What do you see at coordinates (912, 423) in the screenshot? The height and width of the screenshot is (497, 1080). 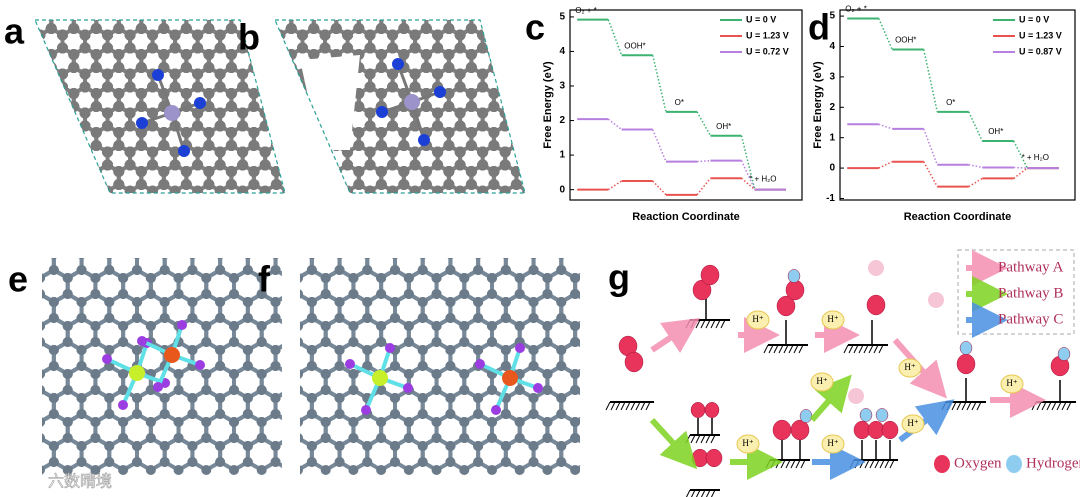 I see `proton-label: H⁺` at bounding box center [912, 423].